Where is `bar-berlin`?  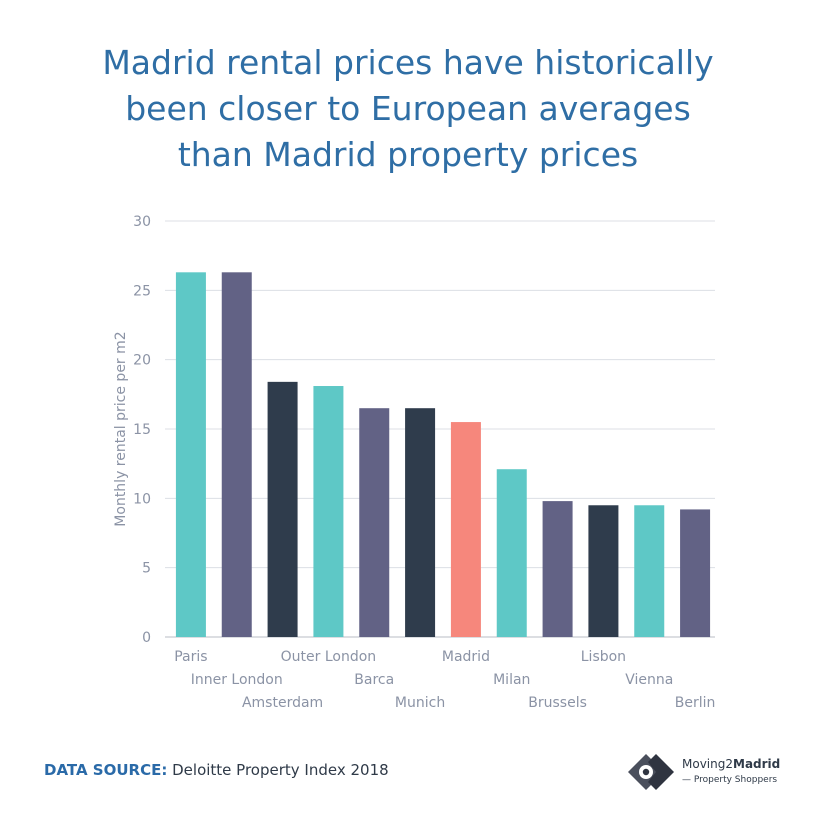 bar-berlin is located at coordinates (695, 573).